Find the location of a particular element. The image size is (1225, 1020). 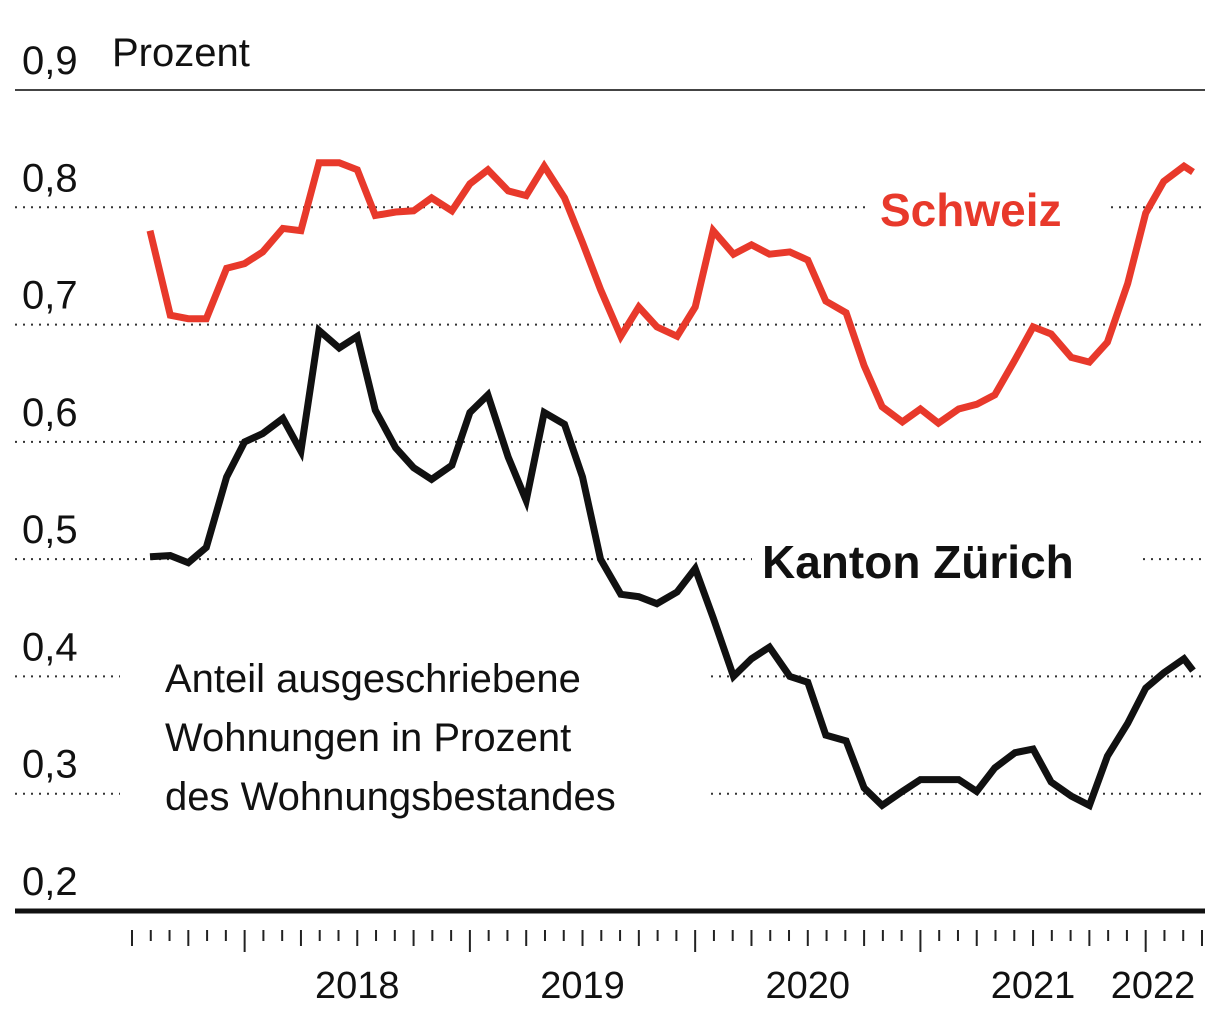

series-label-kanton-zurich: Kanton Zürich is located at coordinates (918, 562).